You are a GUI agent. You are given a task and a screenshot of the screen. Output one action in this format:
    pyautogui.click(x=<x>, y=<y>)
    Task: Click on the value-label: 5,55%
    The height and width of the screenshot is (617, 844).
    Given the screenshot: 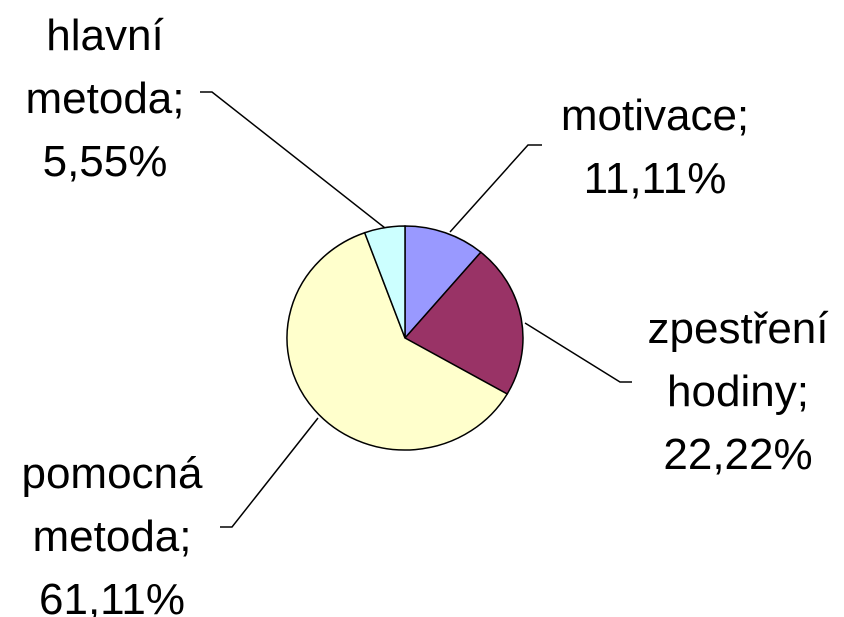 What is the action you would take?
    pyautogui.click(x=105, y=161)
    